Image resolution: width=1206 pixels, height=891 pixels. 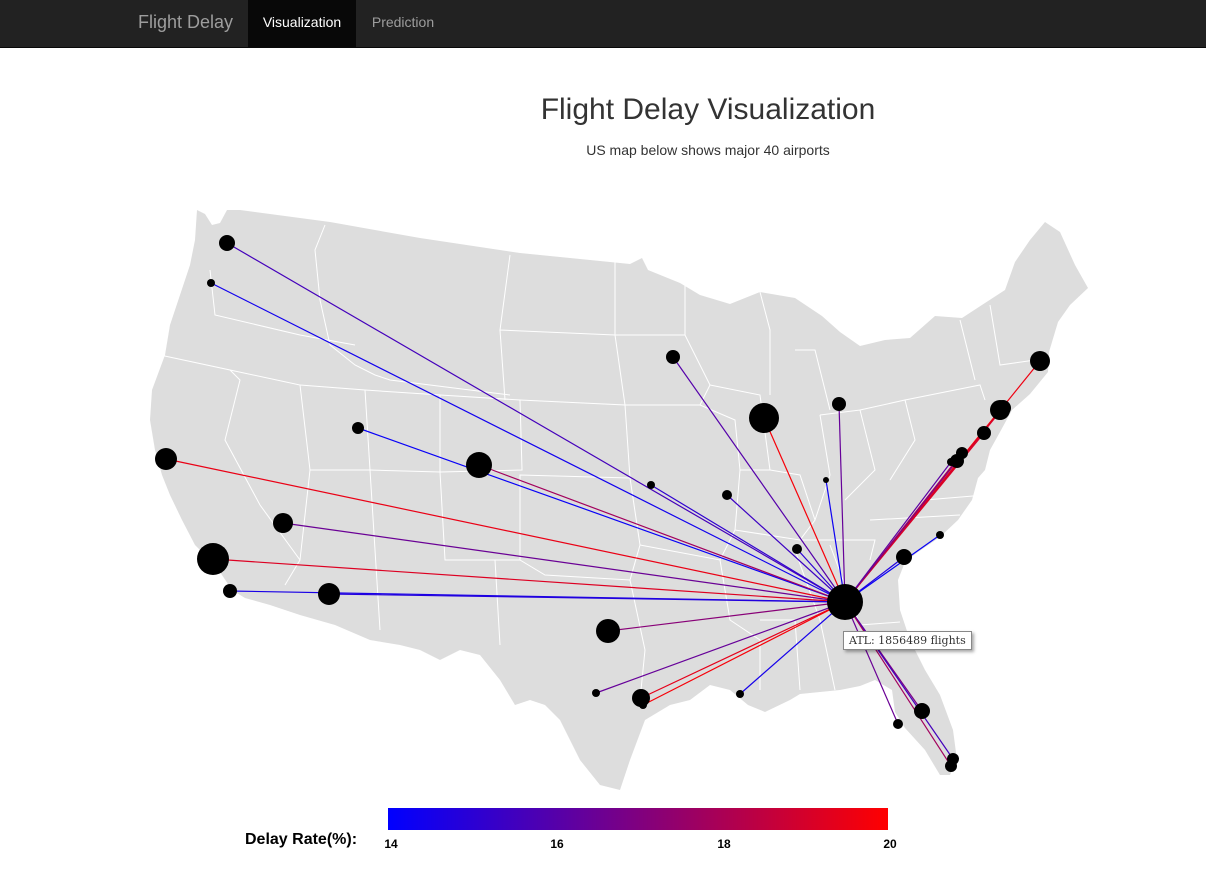 I want to click on legend-tick: 14, so click(x=391, y=844).